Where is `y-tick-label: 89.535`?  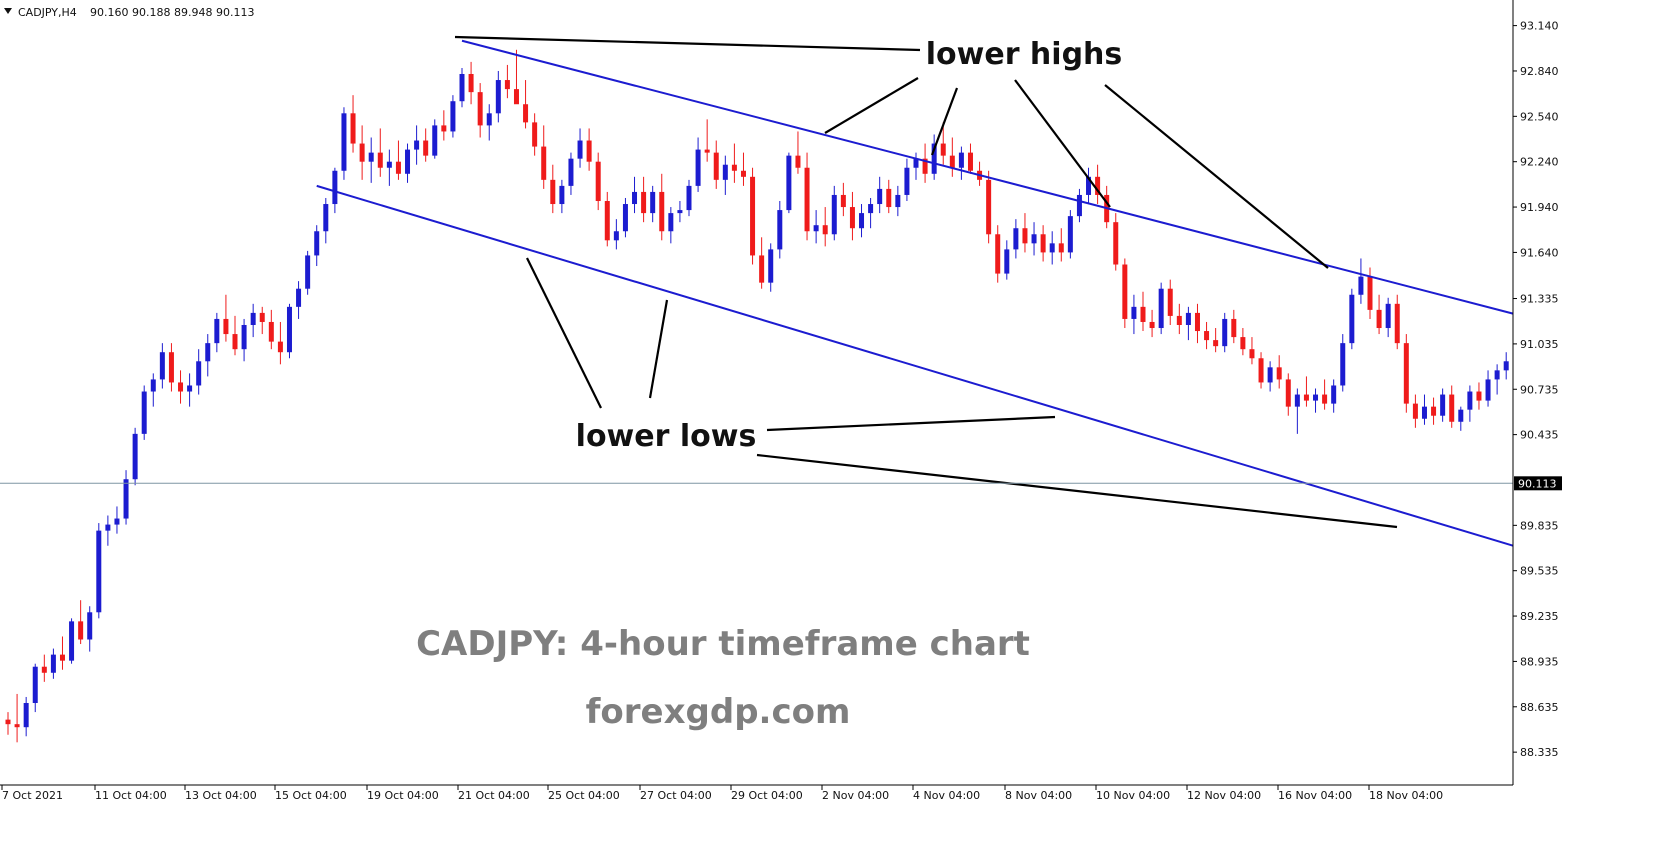 y-tick-label: 89.535 is located at coordinates (1539, 571).